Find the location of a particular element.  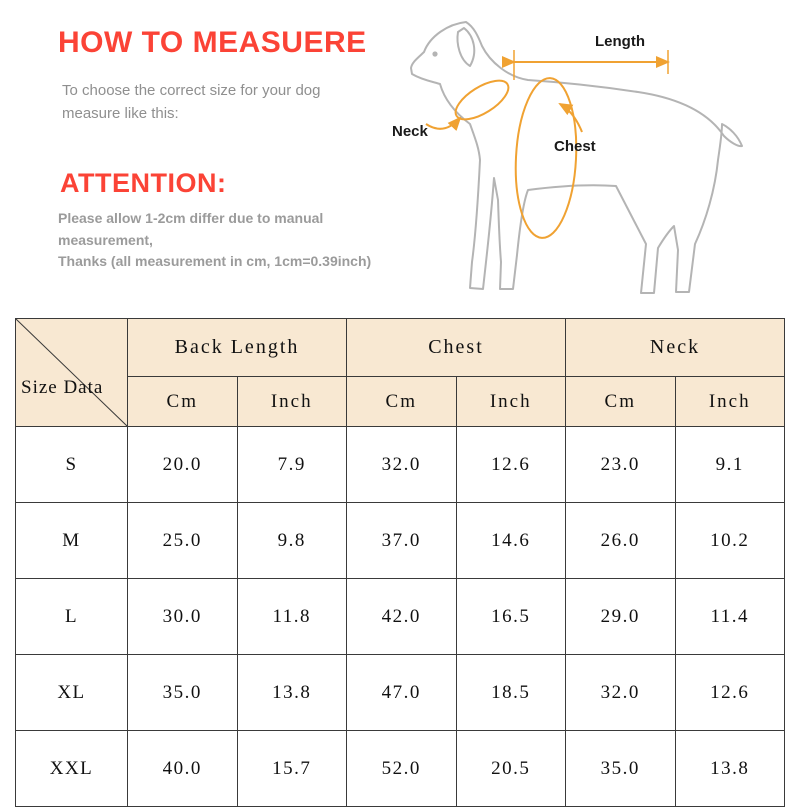

page-title: HOW TO MEASUERE is located at coordinates (212, 42).